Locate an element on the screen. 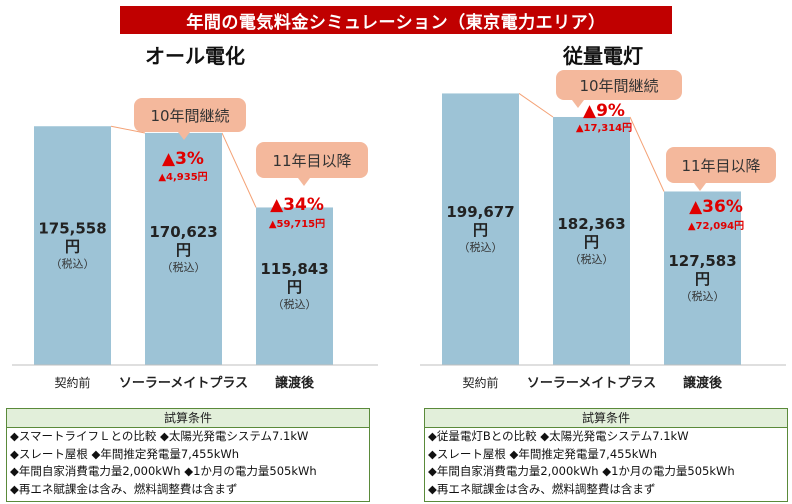 The image size is (792, 504). bar-value-label: 170,623 is located at coordinates (183, 232).